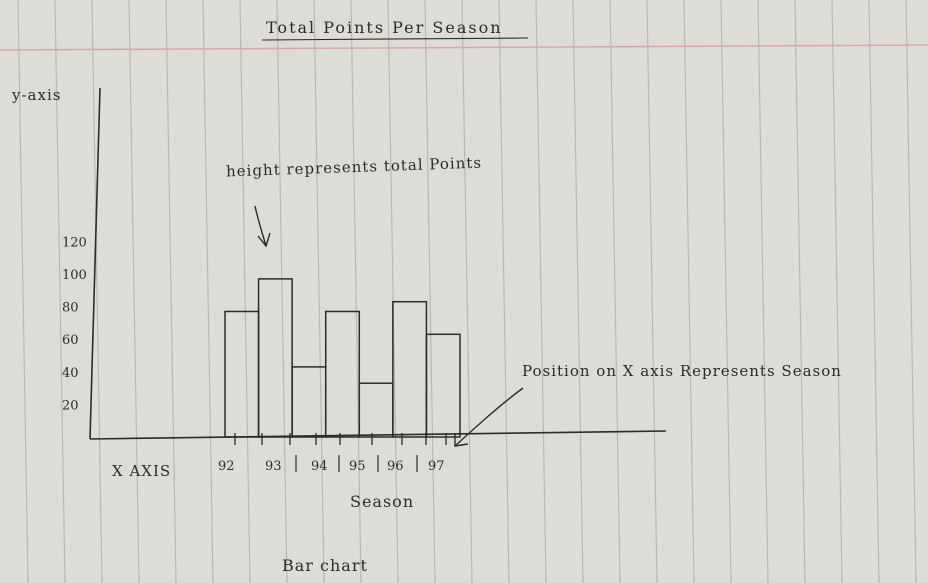  Describe the element at coordinates (357, 466) in the screenshot. I see `x-tick-label: 95` at that location.